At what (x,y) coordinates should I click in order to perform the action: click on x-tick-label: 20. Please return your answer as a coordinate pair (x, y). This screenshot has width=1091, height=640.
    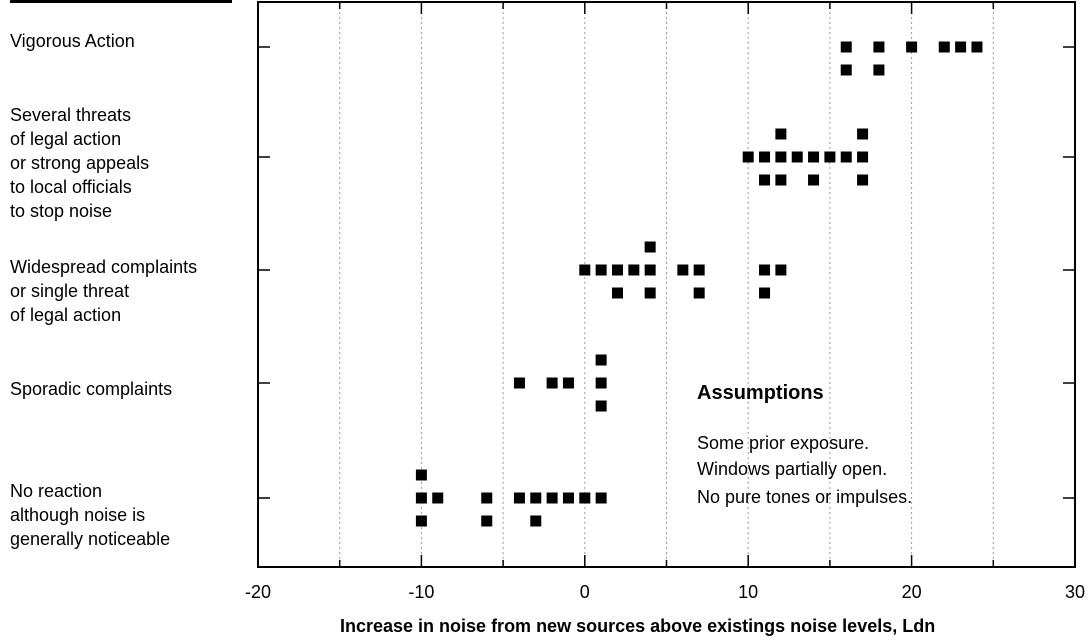
    Looking at the image, I should click on (912, 592).